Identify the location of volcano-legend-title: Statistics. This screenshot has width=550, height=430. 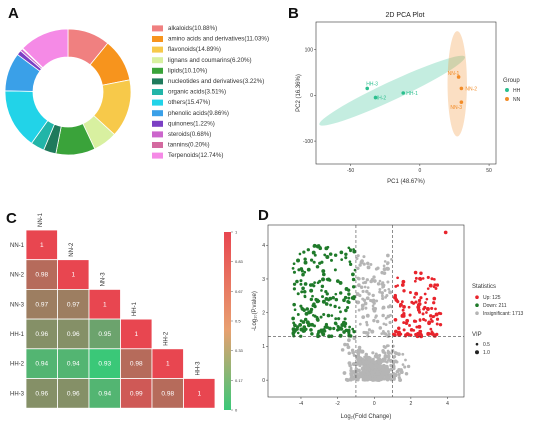
(484, 287).